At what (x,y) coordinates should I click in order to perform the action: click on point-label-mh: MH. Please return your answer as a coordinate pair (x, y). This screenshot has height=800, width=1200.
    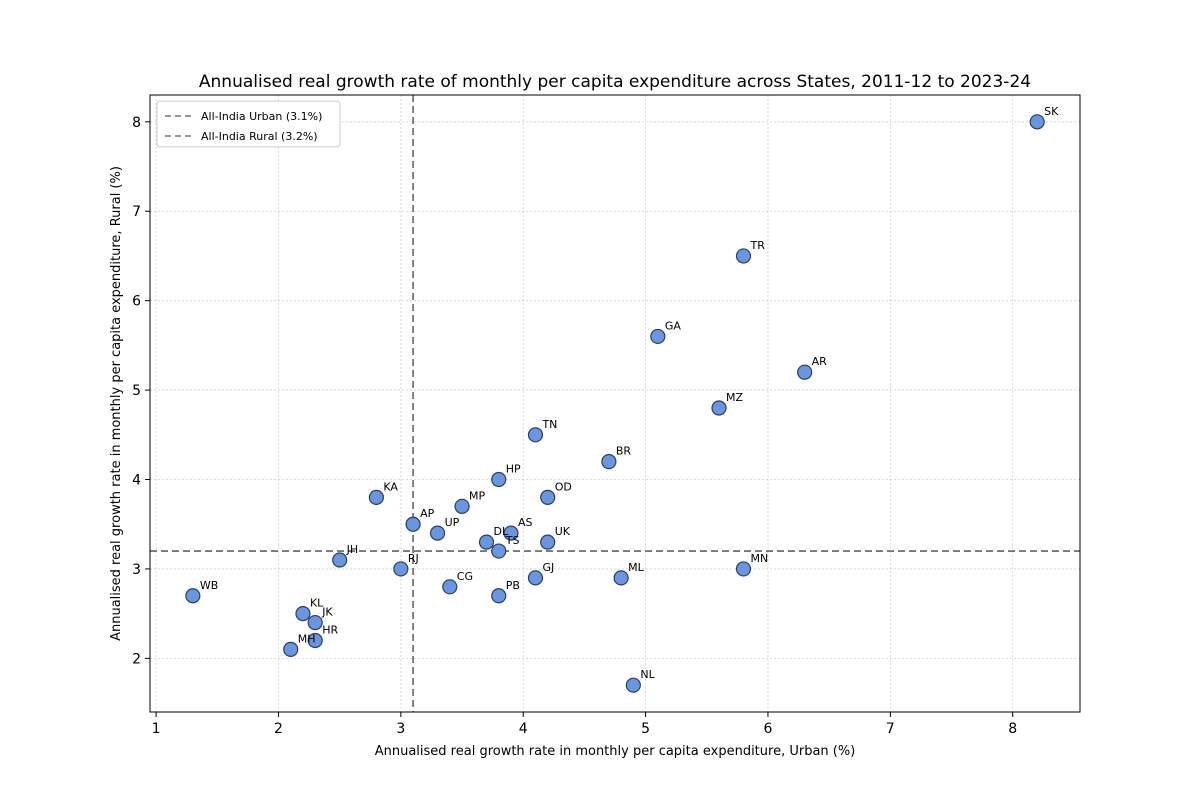
    Looking at the image, I should click on (307, 638).